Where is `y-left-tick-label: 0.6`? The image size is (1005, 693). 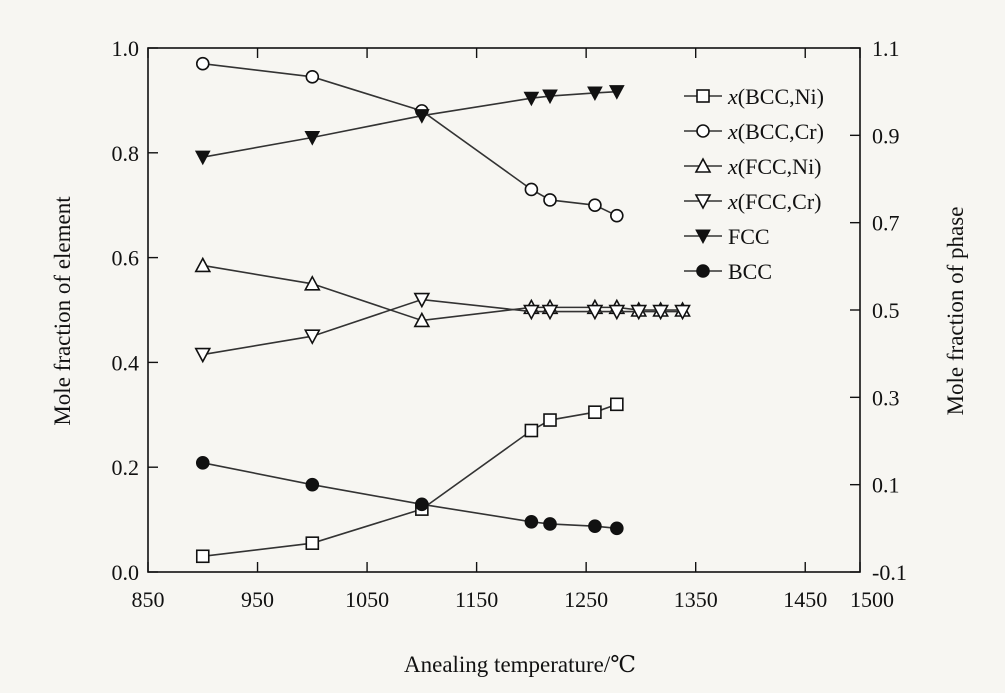 y-left-tick-label: 0.6 is located at coordinates (126, 258).